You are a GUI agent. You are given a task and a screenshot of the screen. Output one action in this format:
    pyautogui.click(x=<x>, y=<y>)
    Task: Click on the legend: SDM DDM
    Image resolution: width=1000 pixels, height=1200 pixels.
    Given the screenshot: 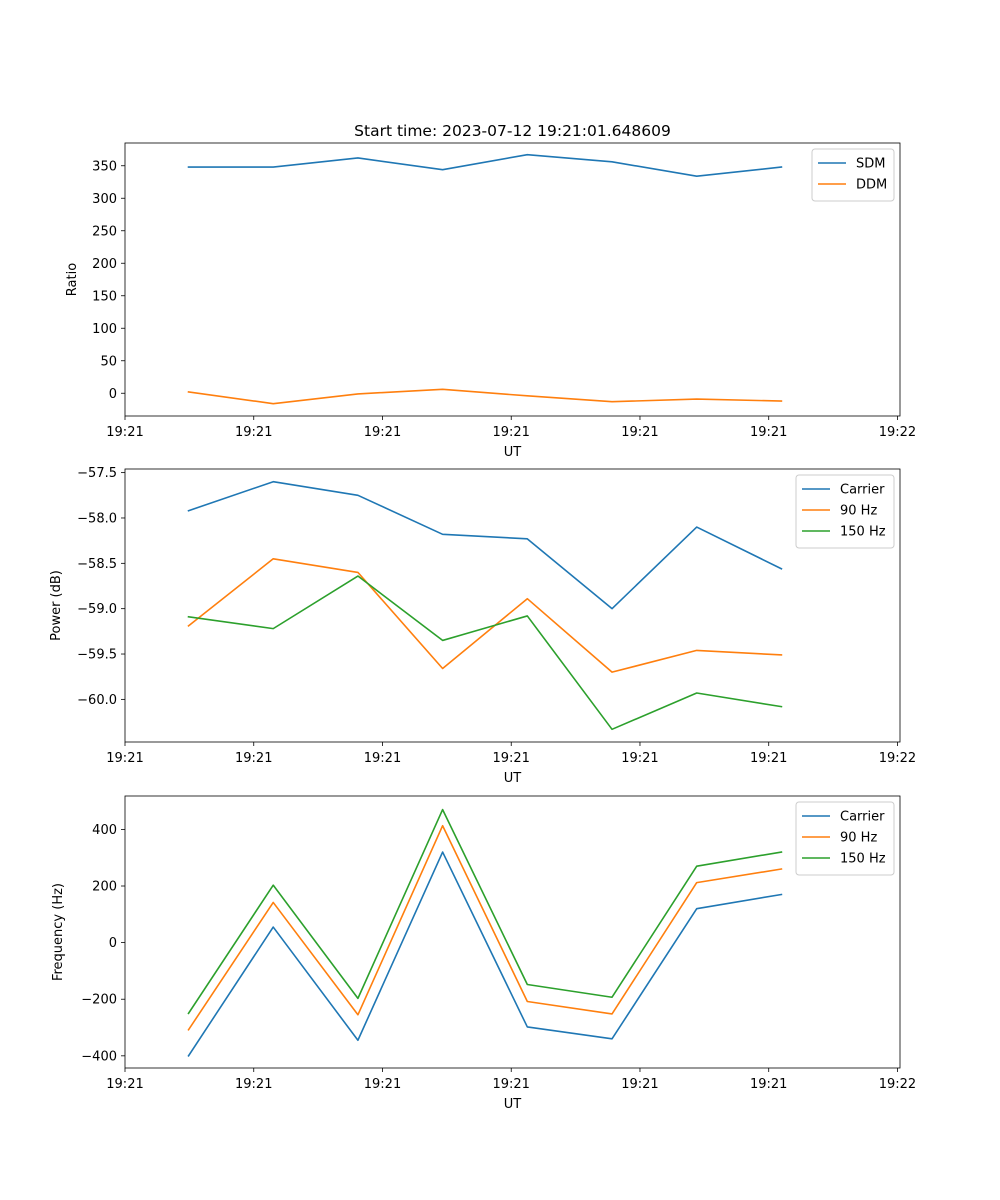 What is the action you would take?
    pyautogui.click(x=853, y=175)
    